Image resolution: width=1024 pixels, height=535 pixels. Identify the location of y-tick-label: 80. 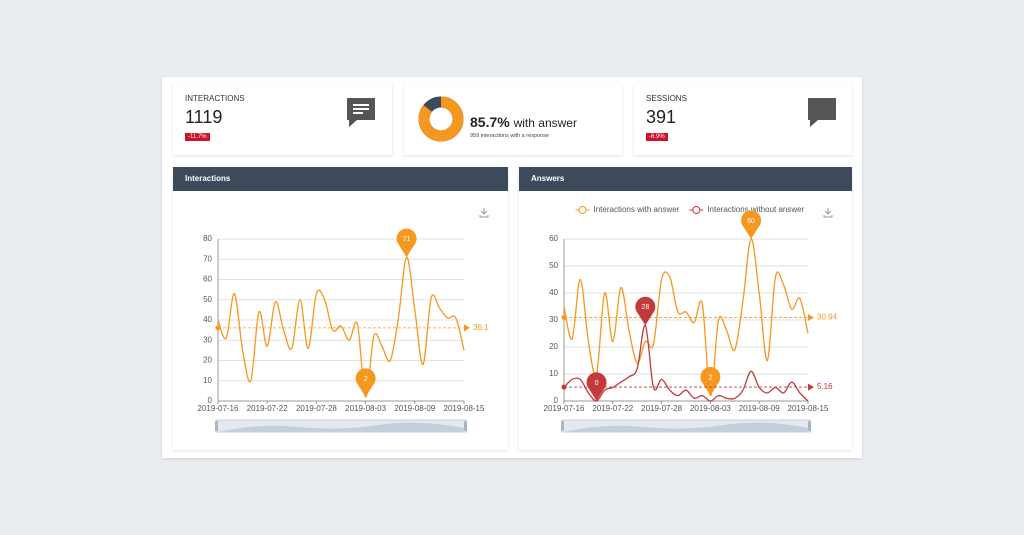
(207, 238).